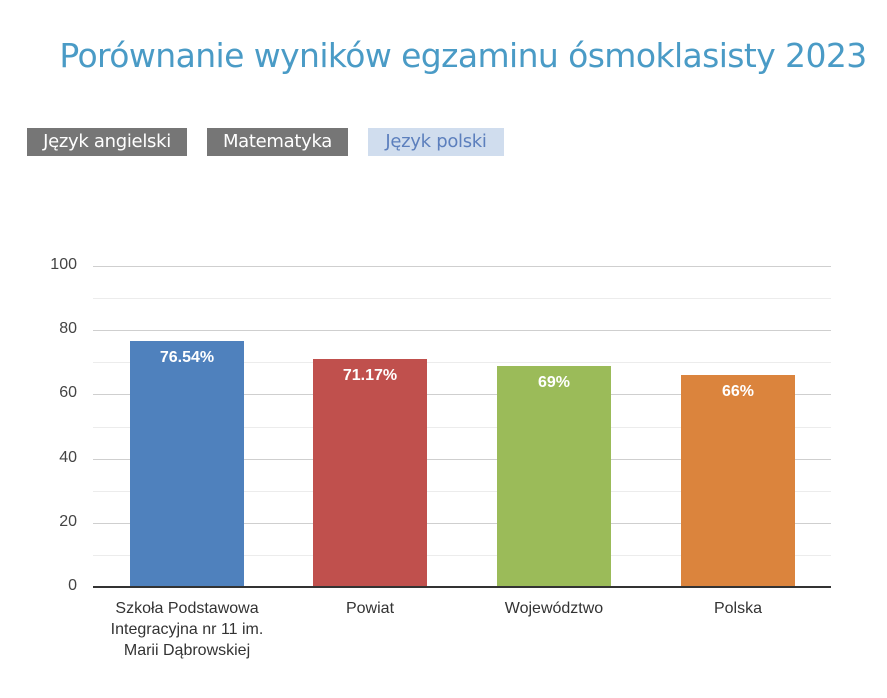  I want to click on bar-value-label: 76.54%, so click(187, 358).